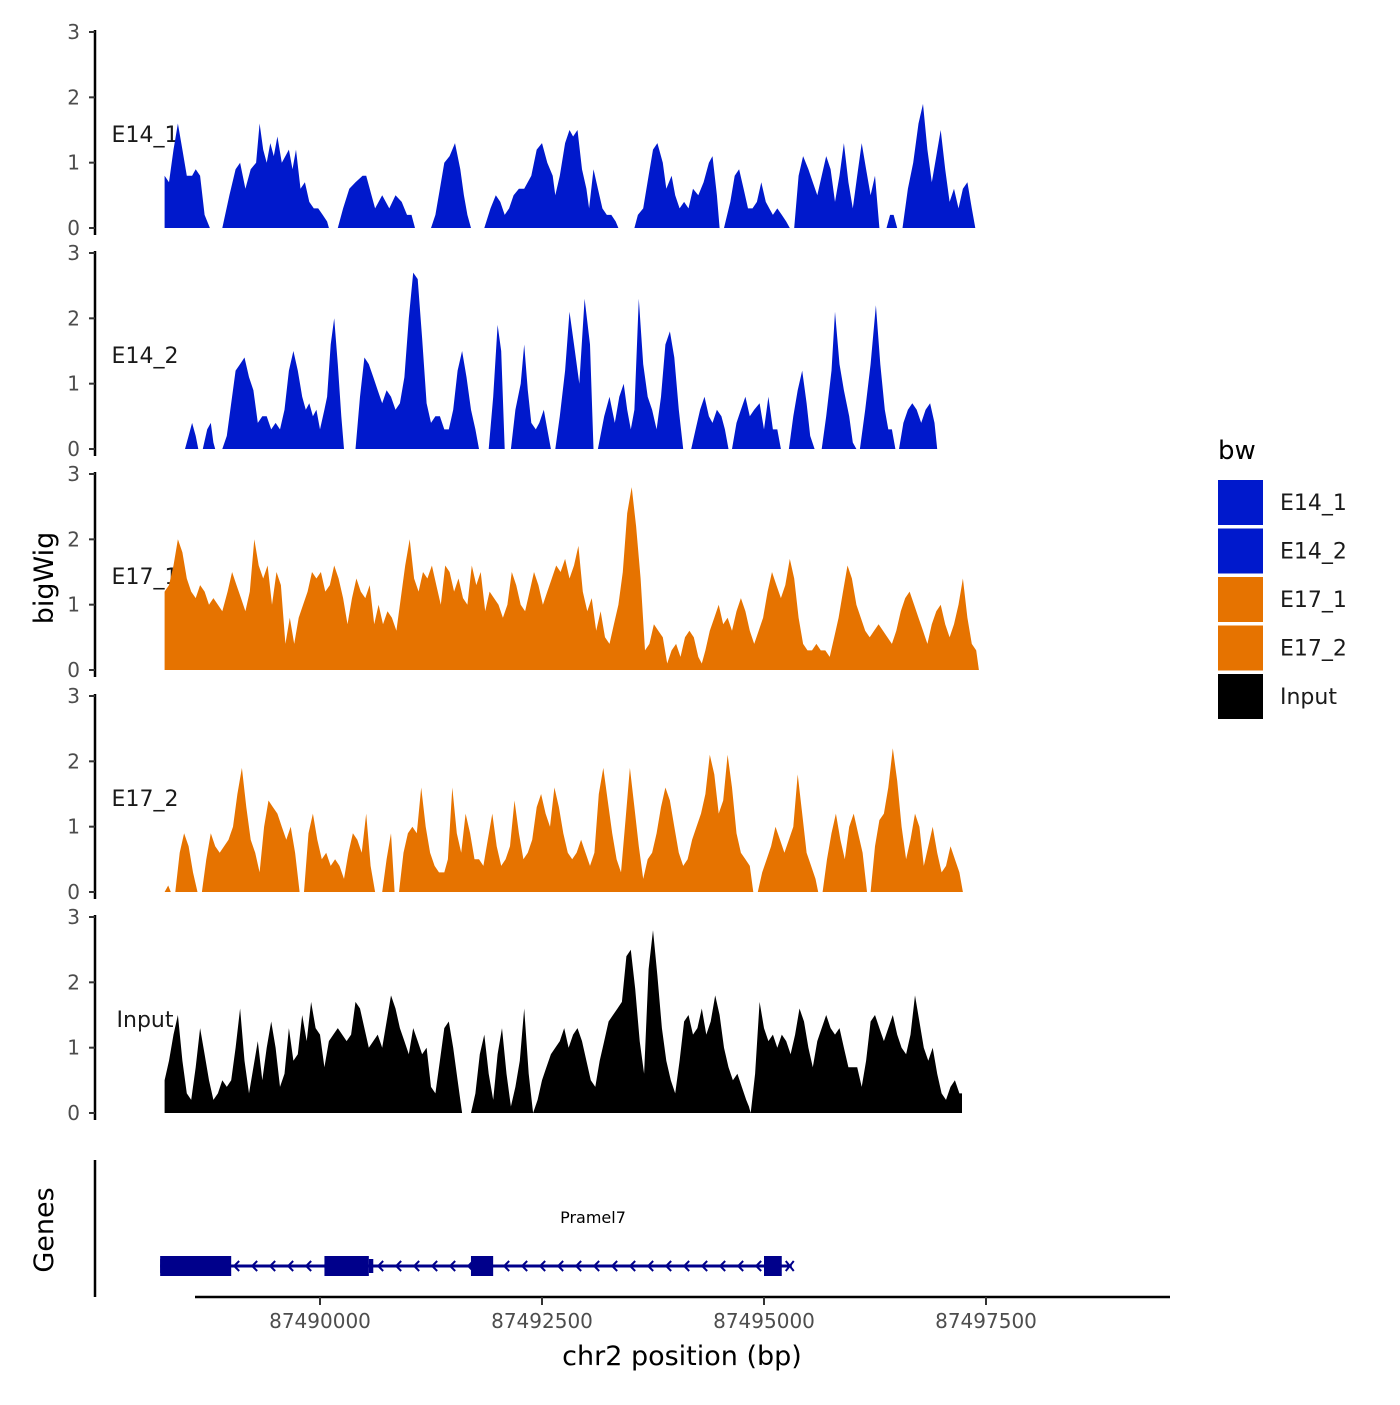  Describe the element at coordinates (682, 1356) in the screenshot. I see `x-axis-title: chr2 position (bp)` at that location.